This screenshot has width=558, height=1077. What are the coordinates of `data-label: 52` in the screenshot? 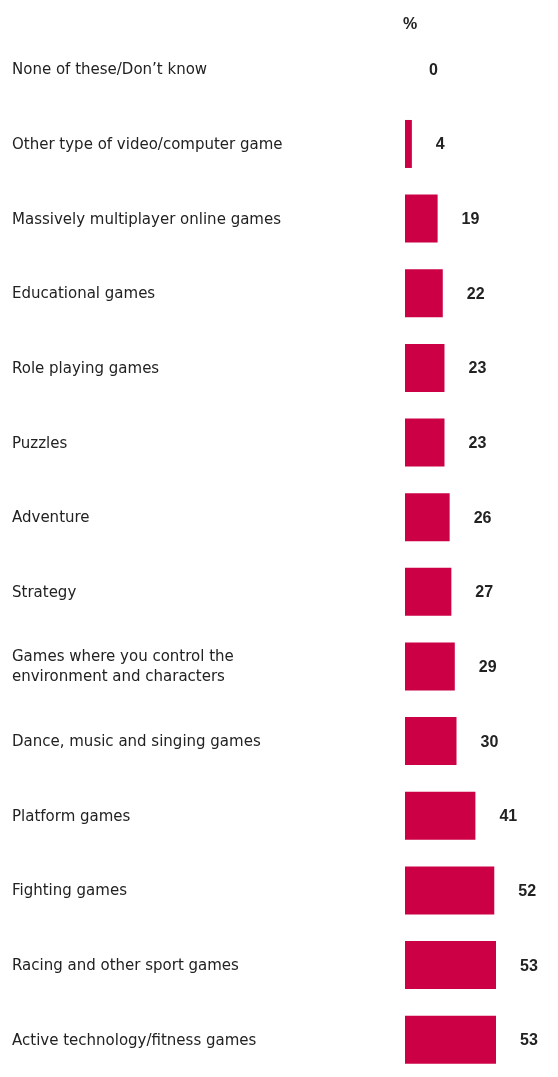 It's located at (527, 890).